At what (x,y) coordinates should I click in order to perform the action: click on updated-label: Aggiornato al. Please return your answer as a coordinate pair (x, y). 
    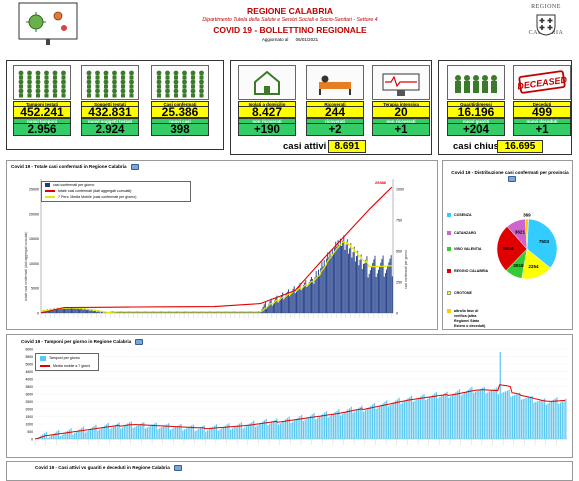
    Looking at the image, I should click on (275, 39).